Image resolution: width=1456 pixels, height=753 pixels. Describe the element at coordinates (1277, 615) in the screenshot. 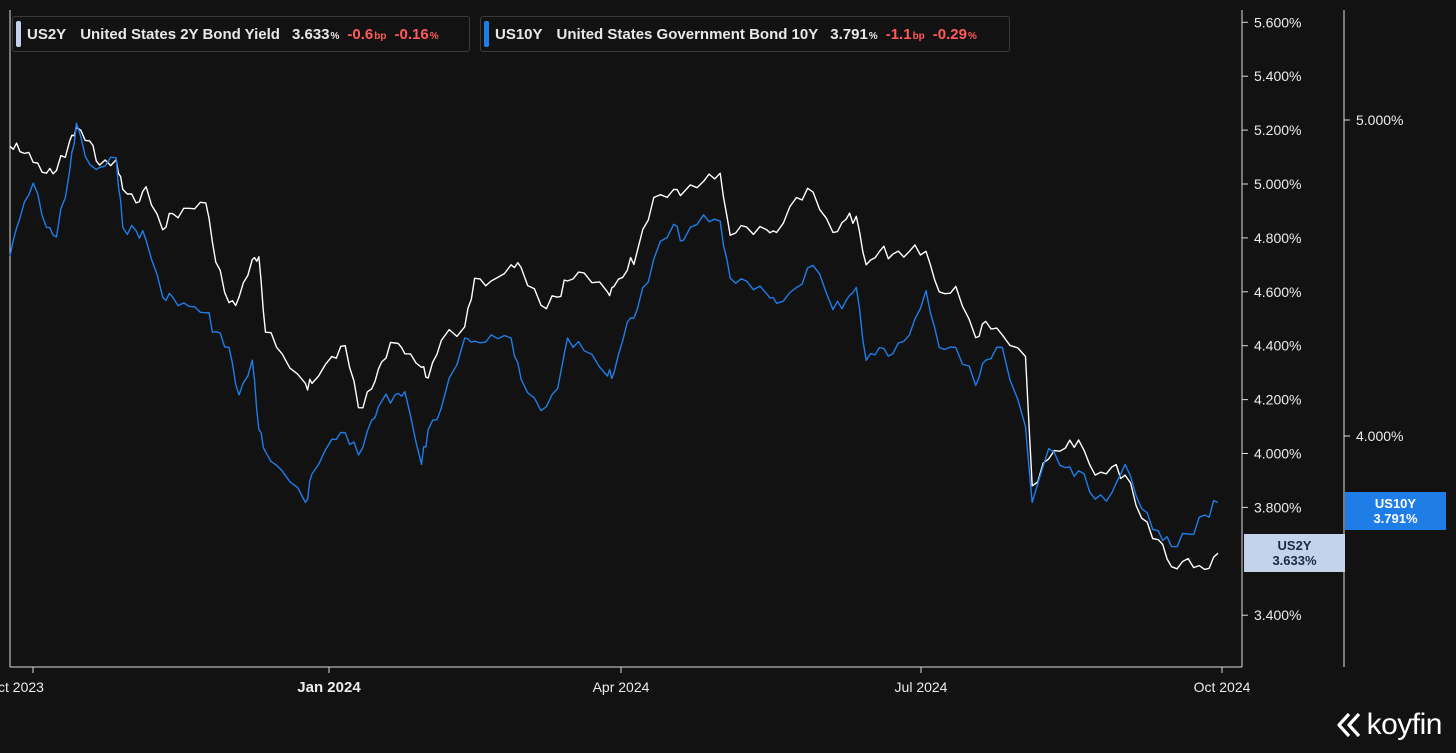

I see `left-axis-tick-label: 3.400%` at that location.